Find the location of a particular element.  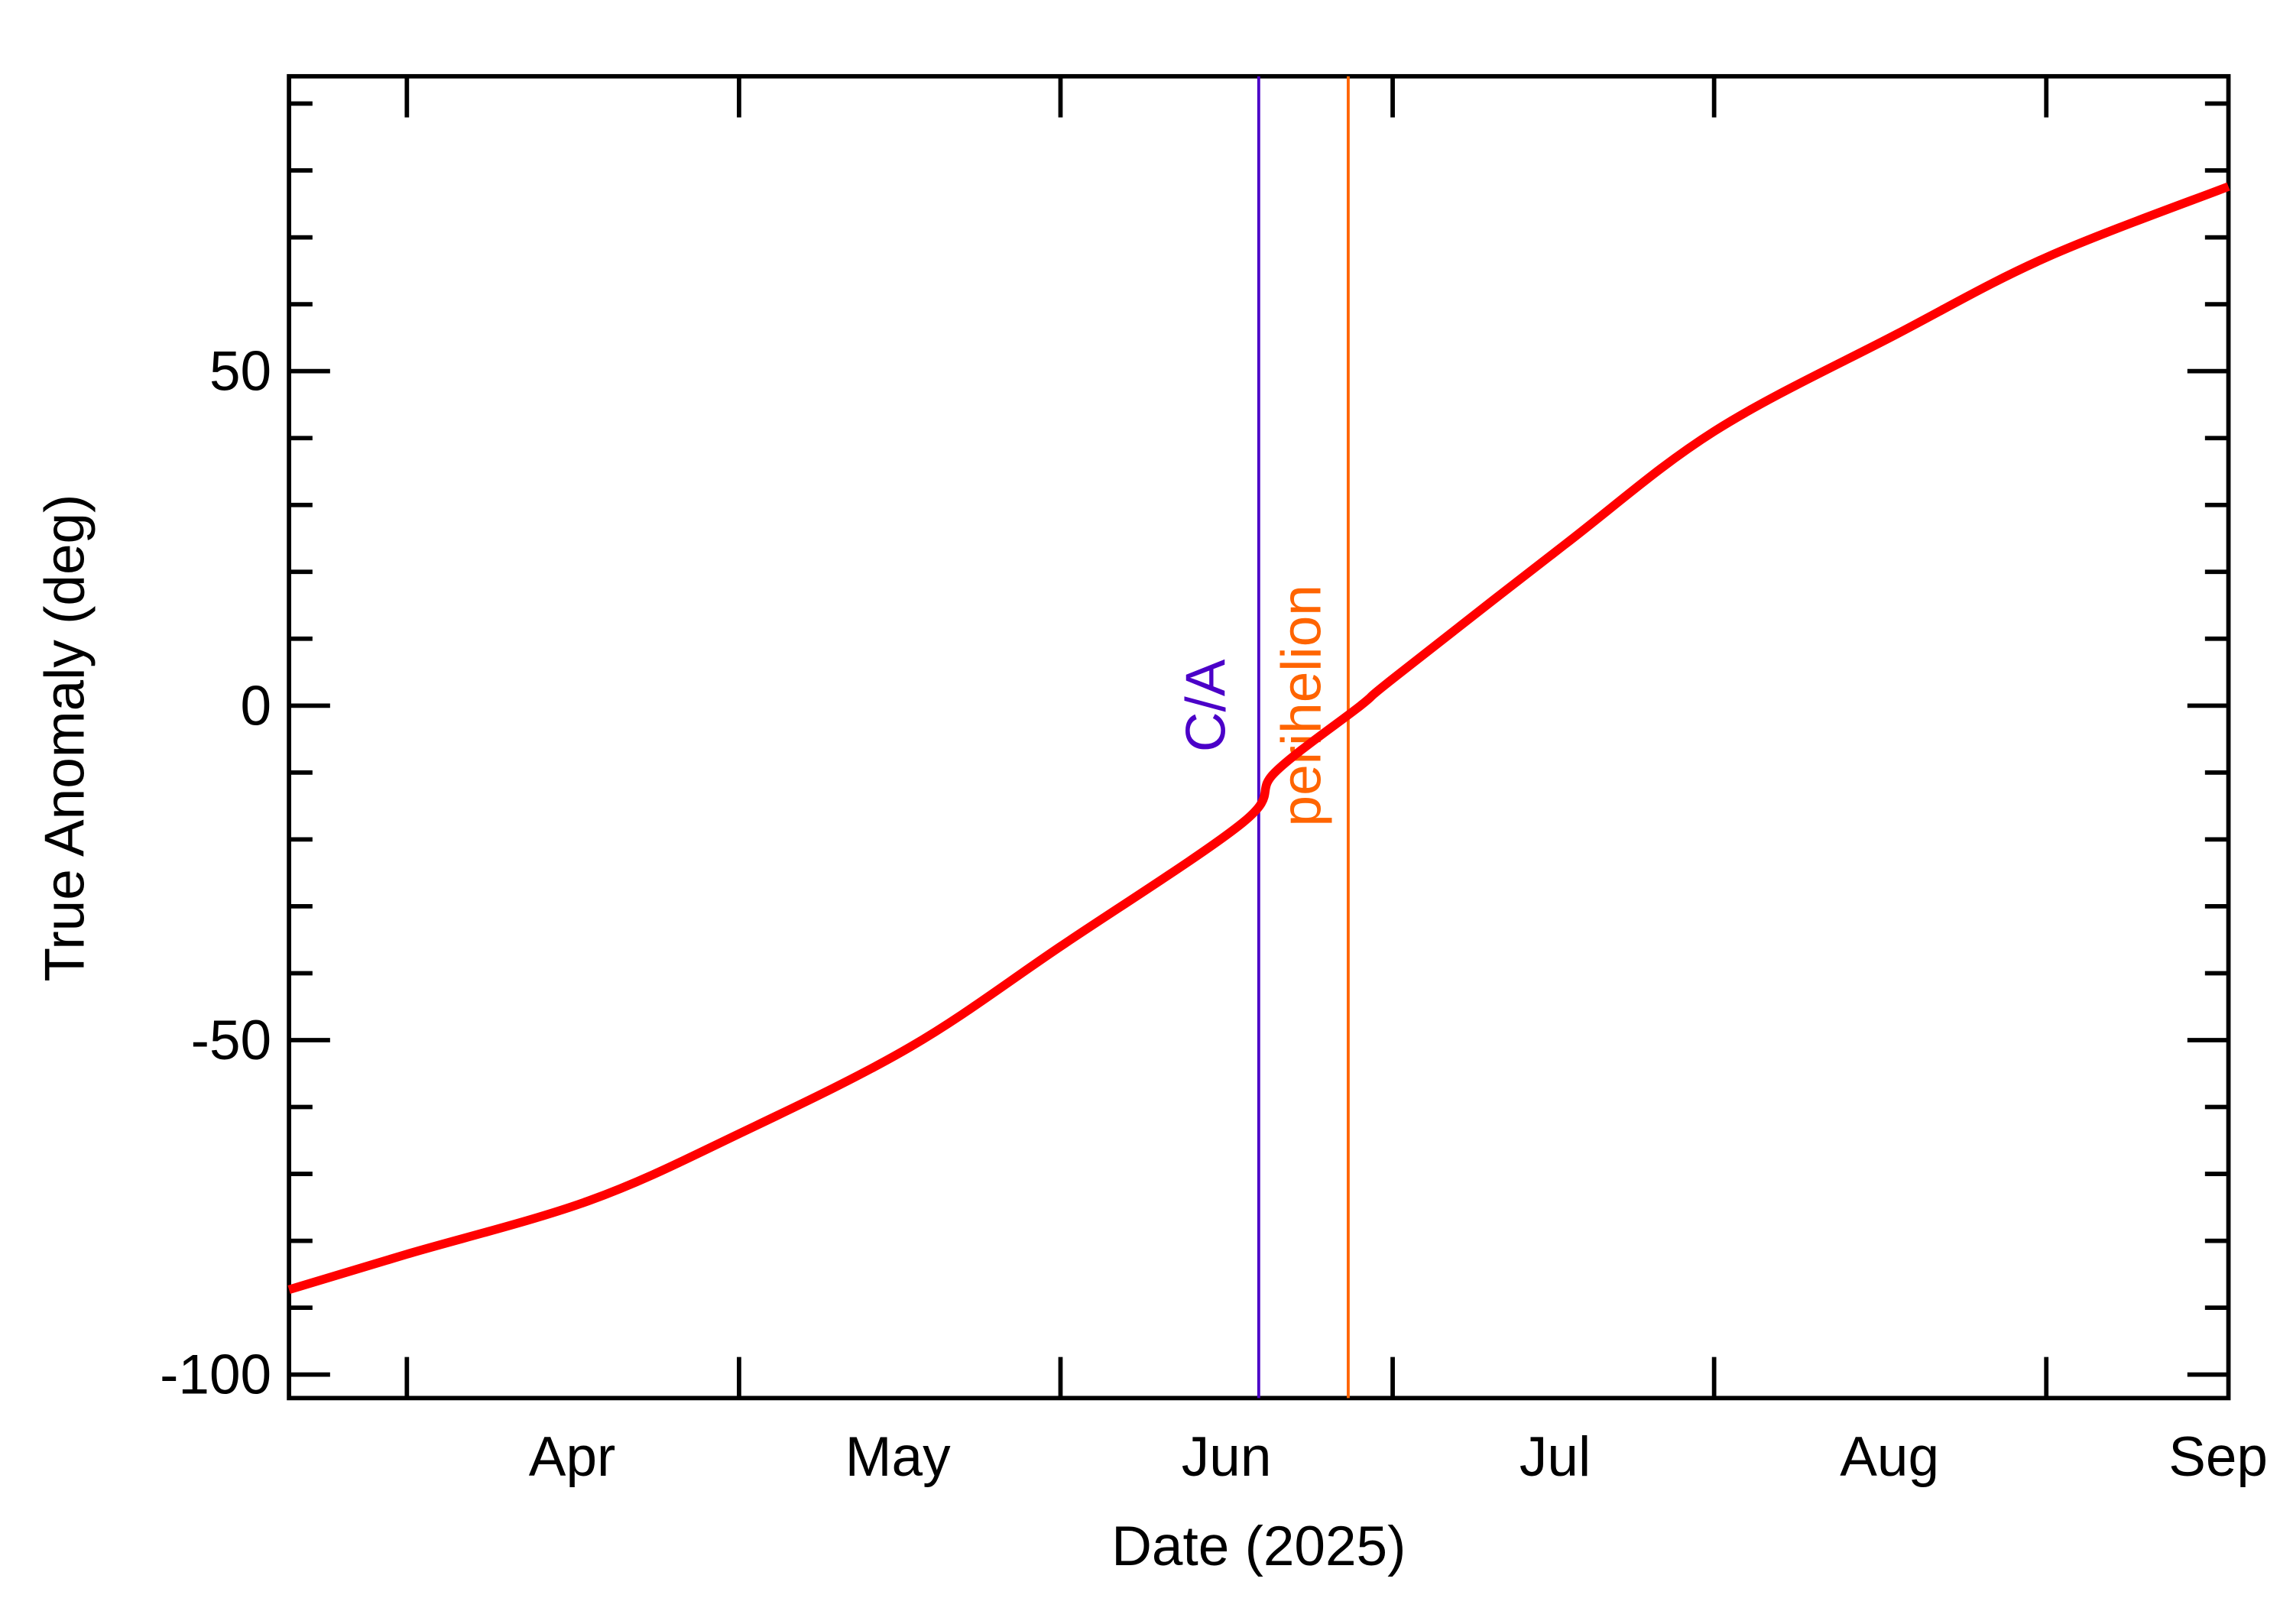

x-tick-label-jun: Jun is located at coordinates (1227, 1457).